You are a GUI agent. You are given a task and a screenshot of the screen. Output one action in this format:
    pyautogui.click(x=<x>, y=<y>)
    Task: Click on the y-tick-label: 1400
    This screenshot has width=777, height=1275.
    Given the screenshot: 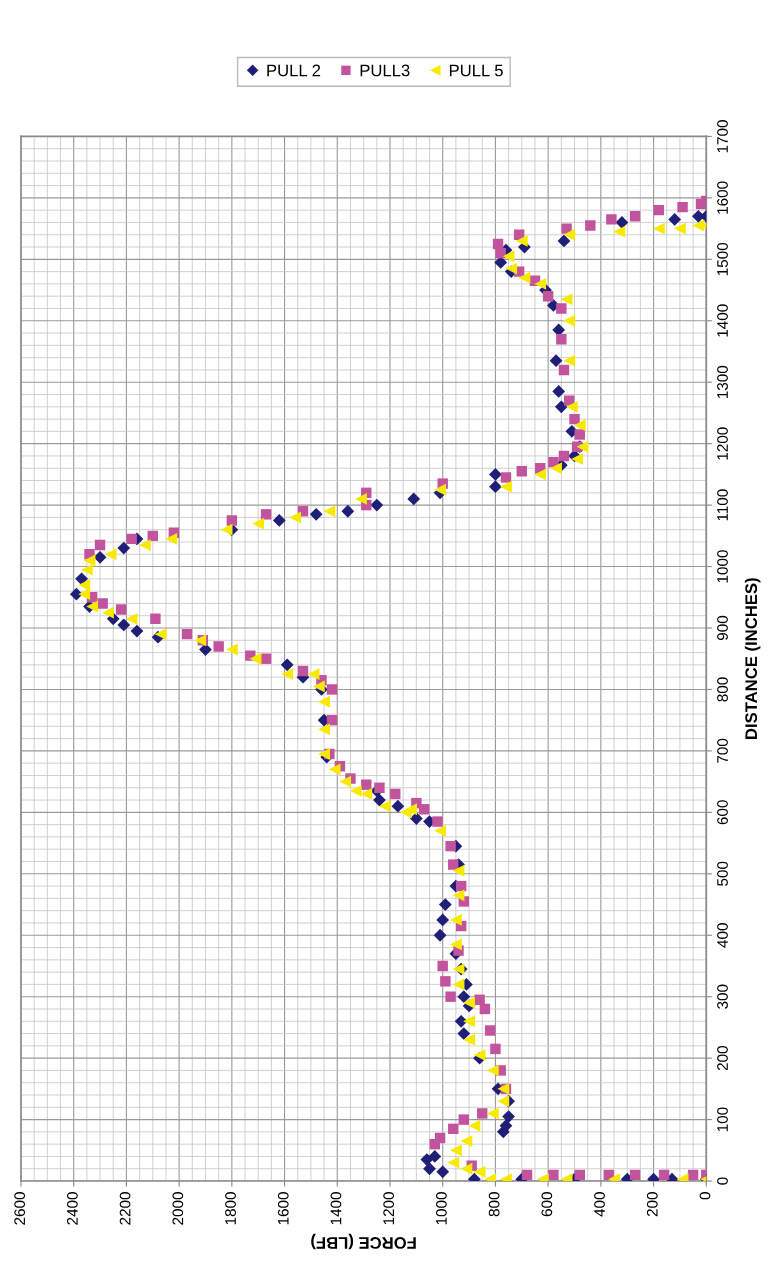 What is the action you would take?
    pyautogui.click(x=722, y=320)
    